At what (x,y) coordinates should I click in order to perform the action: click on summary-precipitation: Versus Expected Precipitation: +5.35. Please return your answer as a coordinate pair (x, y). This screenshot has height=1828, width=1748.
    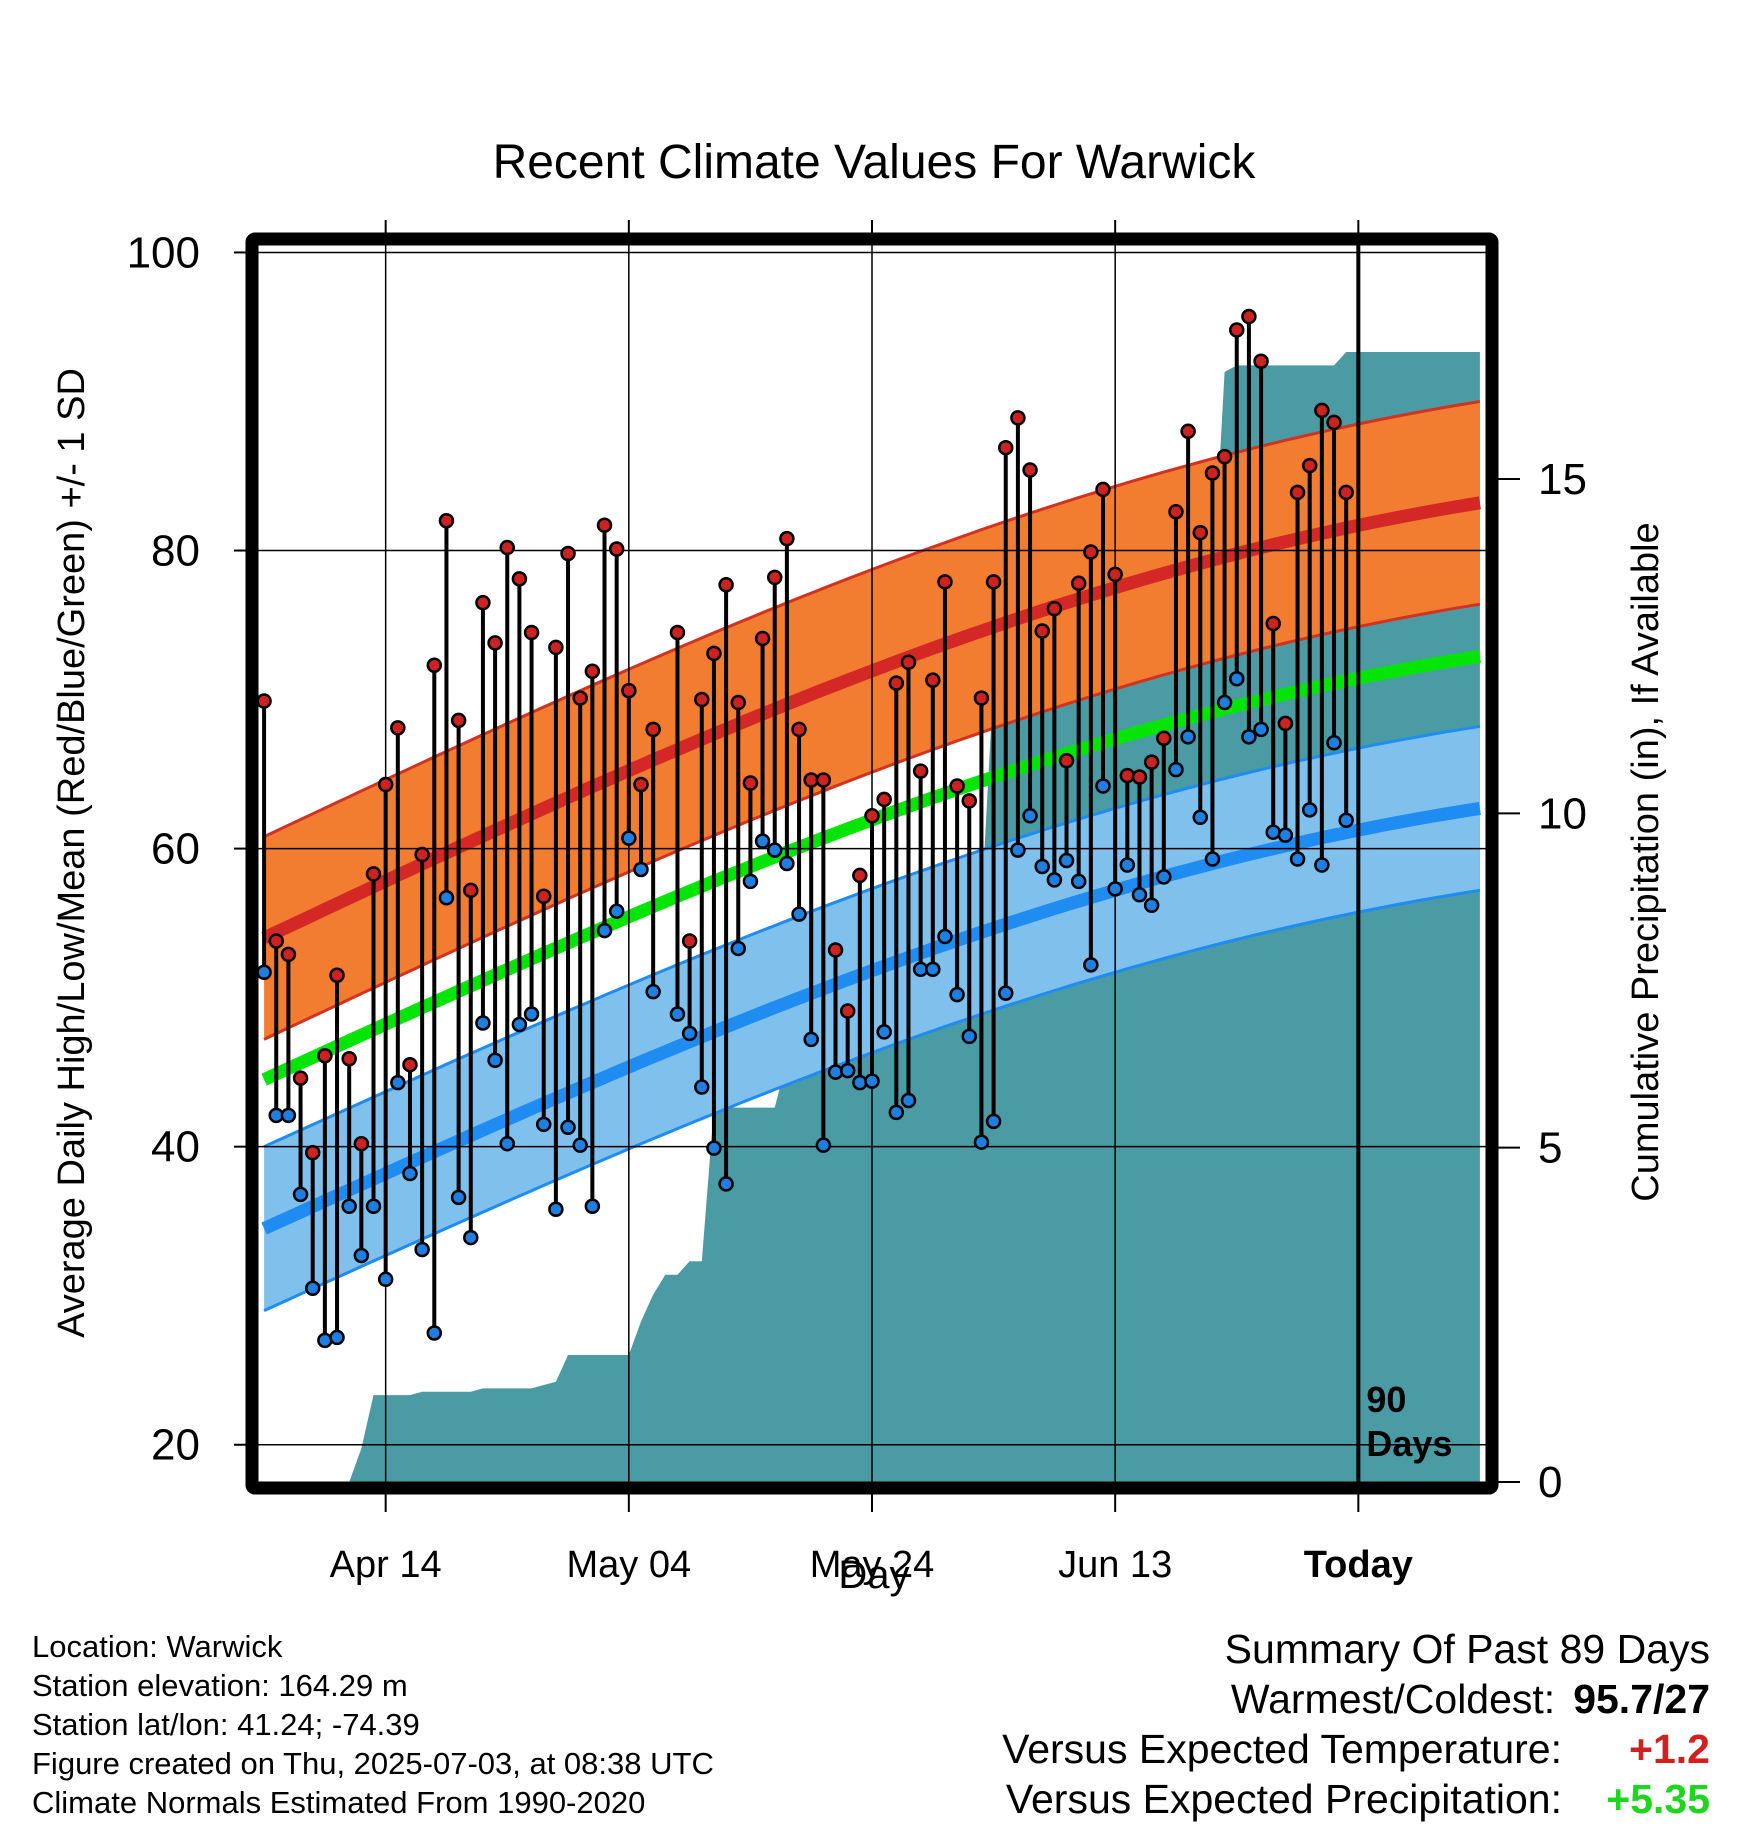
    Looking at the image, I should click on (1356, 1799).